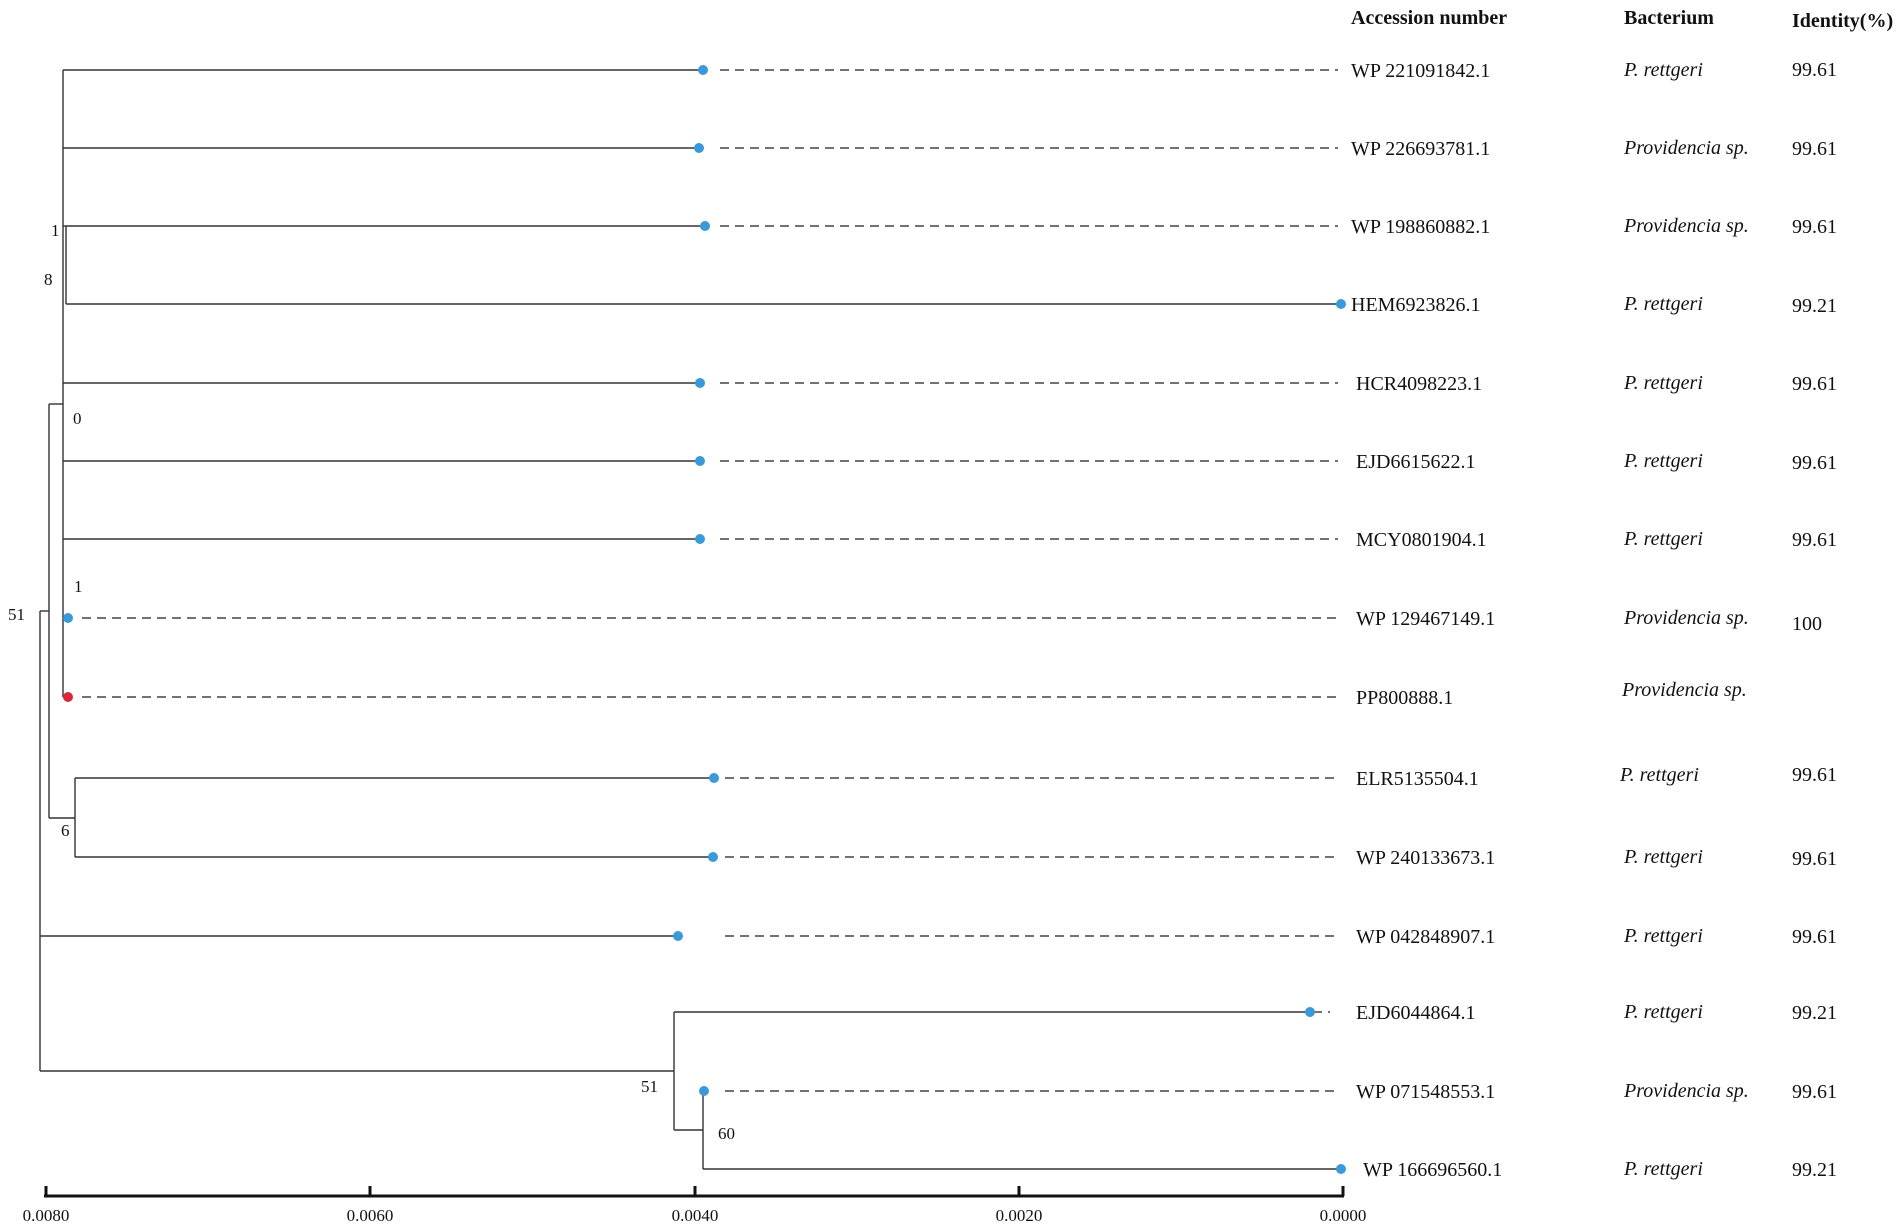 The image size is (1902, 1228). I want to click on accession-label: WP 198860882.1, so click(1420, 227).